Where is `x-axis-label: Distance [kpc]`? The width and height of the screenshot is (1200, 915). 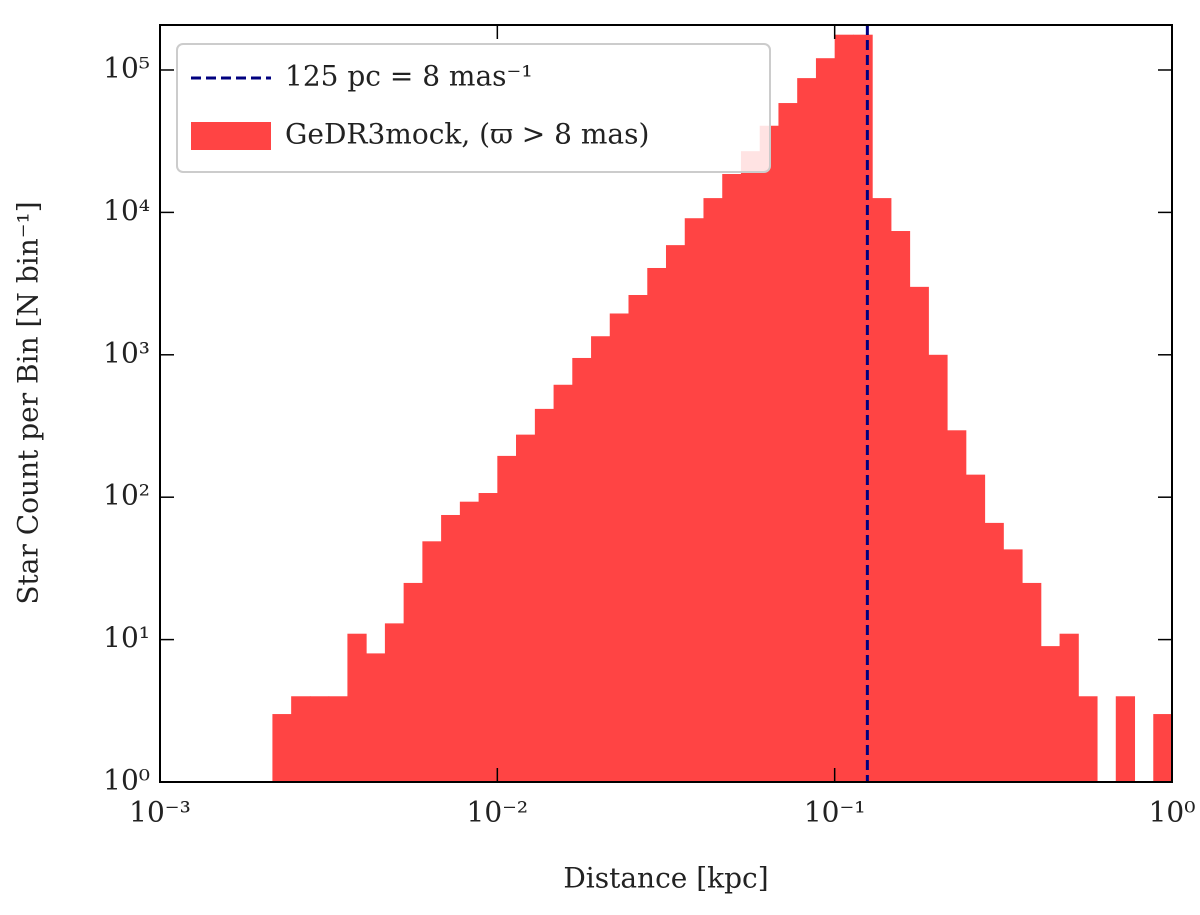
x-axis-label: Distance [kpc] is located at coordinates (665, 878).